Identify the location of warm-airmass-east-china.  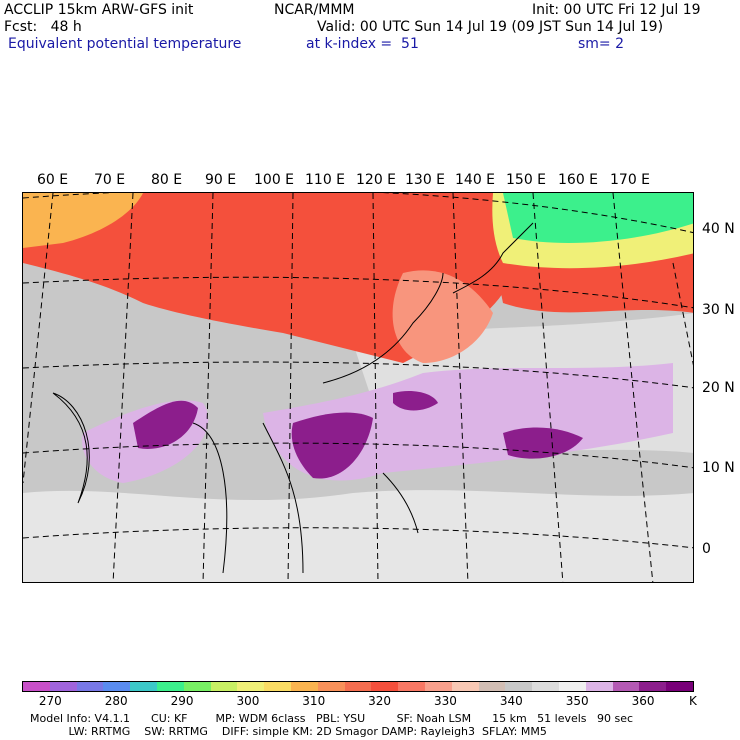
(442, 316).